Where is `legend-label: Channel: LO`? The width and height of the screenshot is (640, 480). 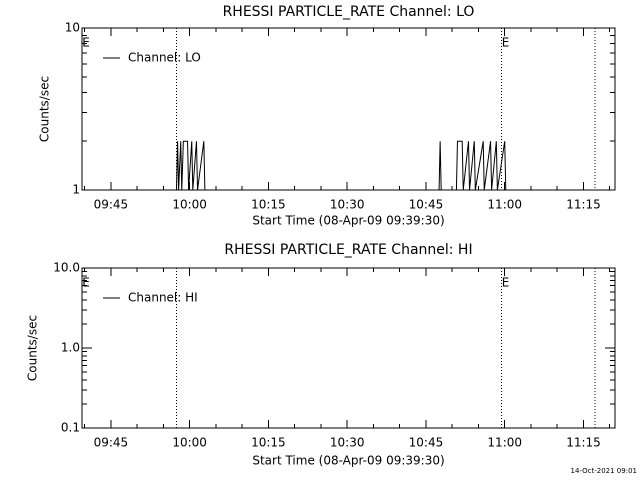
legend-label: Channel: LO is located at coordinates (164, 58).